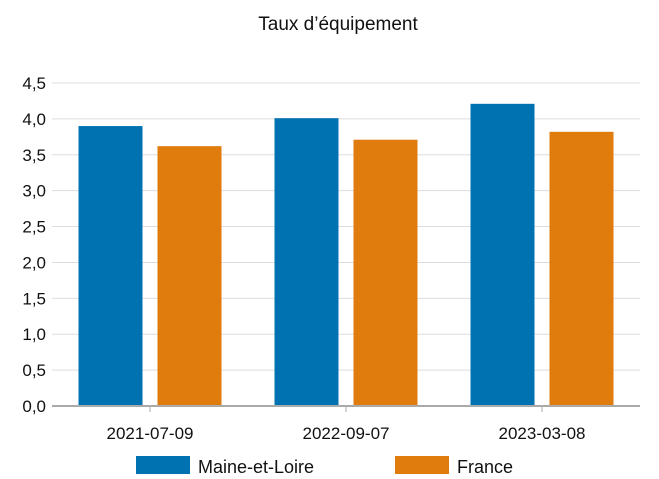 This screenshot has height=479, width=659. What do you see at coordinates (34, 191) in the screenshot?
I see `y-tick-label: 3,0` at bounding box center [34, 191].